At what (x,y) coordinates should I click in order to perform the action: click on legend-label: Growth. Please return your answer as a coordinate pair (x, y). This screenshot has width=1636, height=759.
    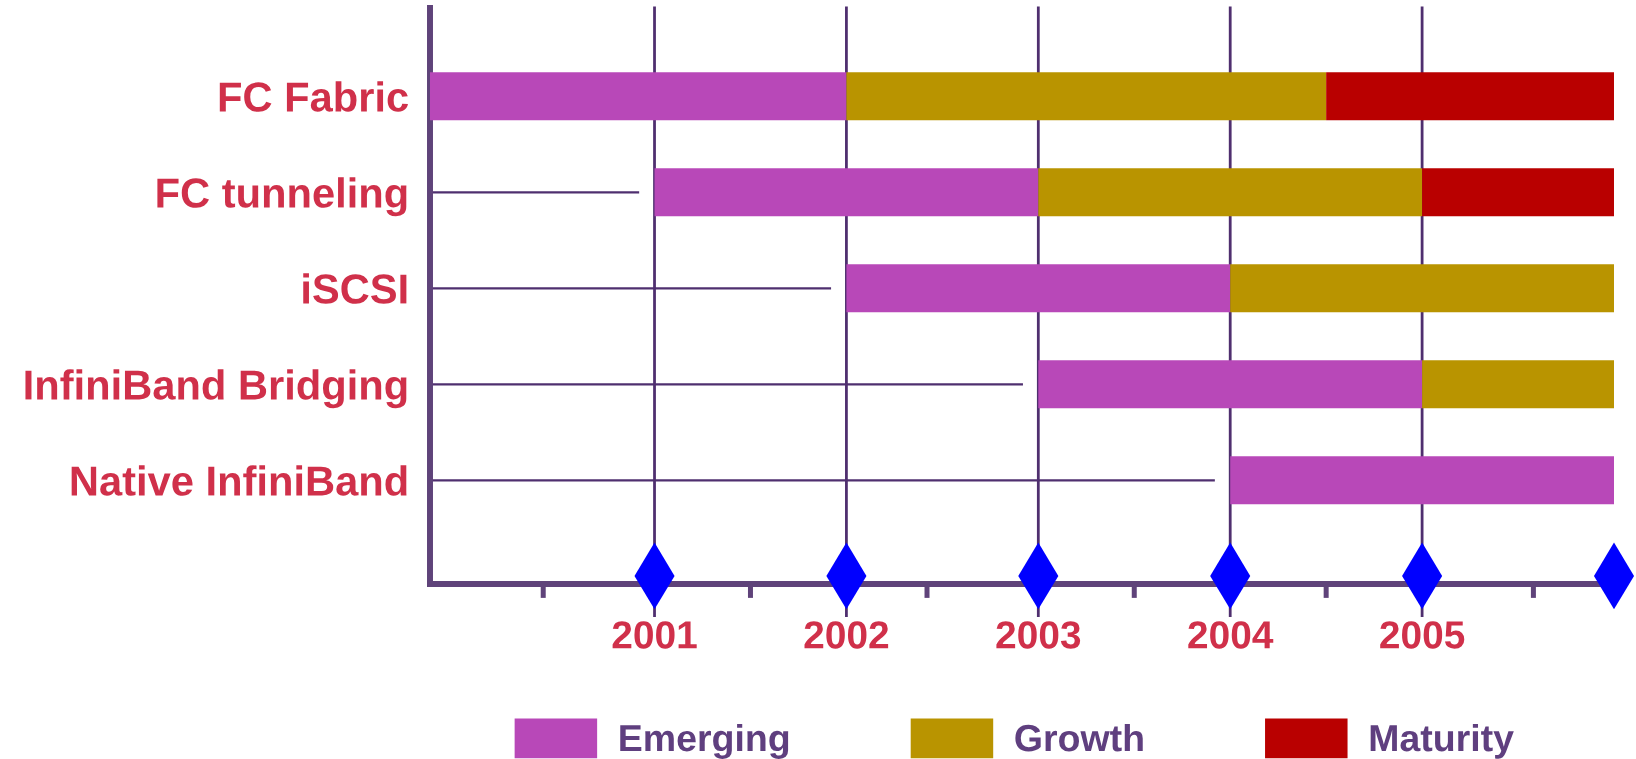
    Looking at the image, I should click on (1079, 737).